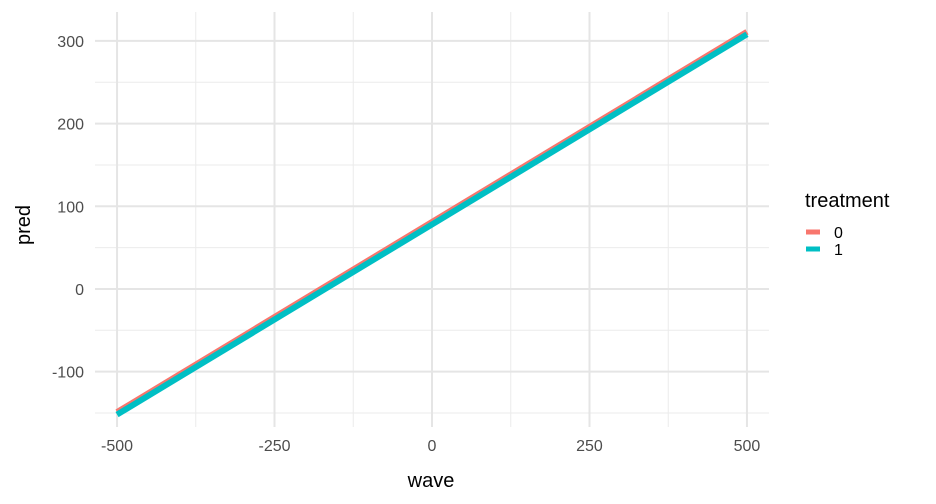 Image resolution: width=936 pixels, height=504 pixels. What do you see at coordinates (824, 242) in the screenshot?
I see `legend-items: 01` at bounding box center [824, 242].